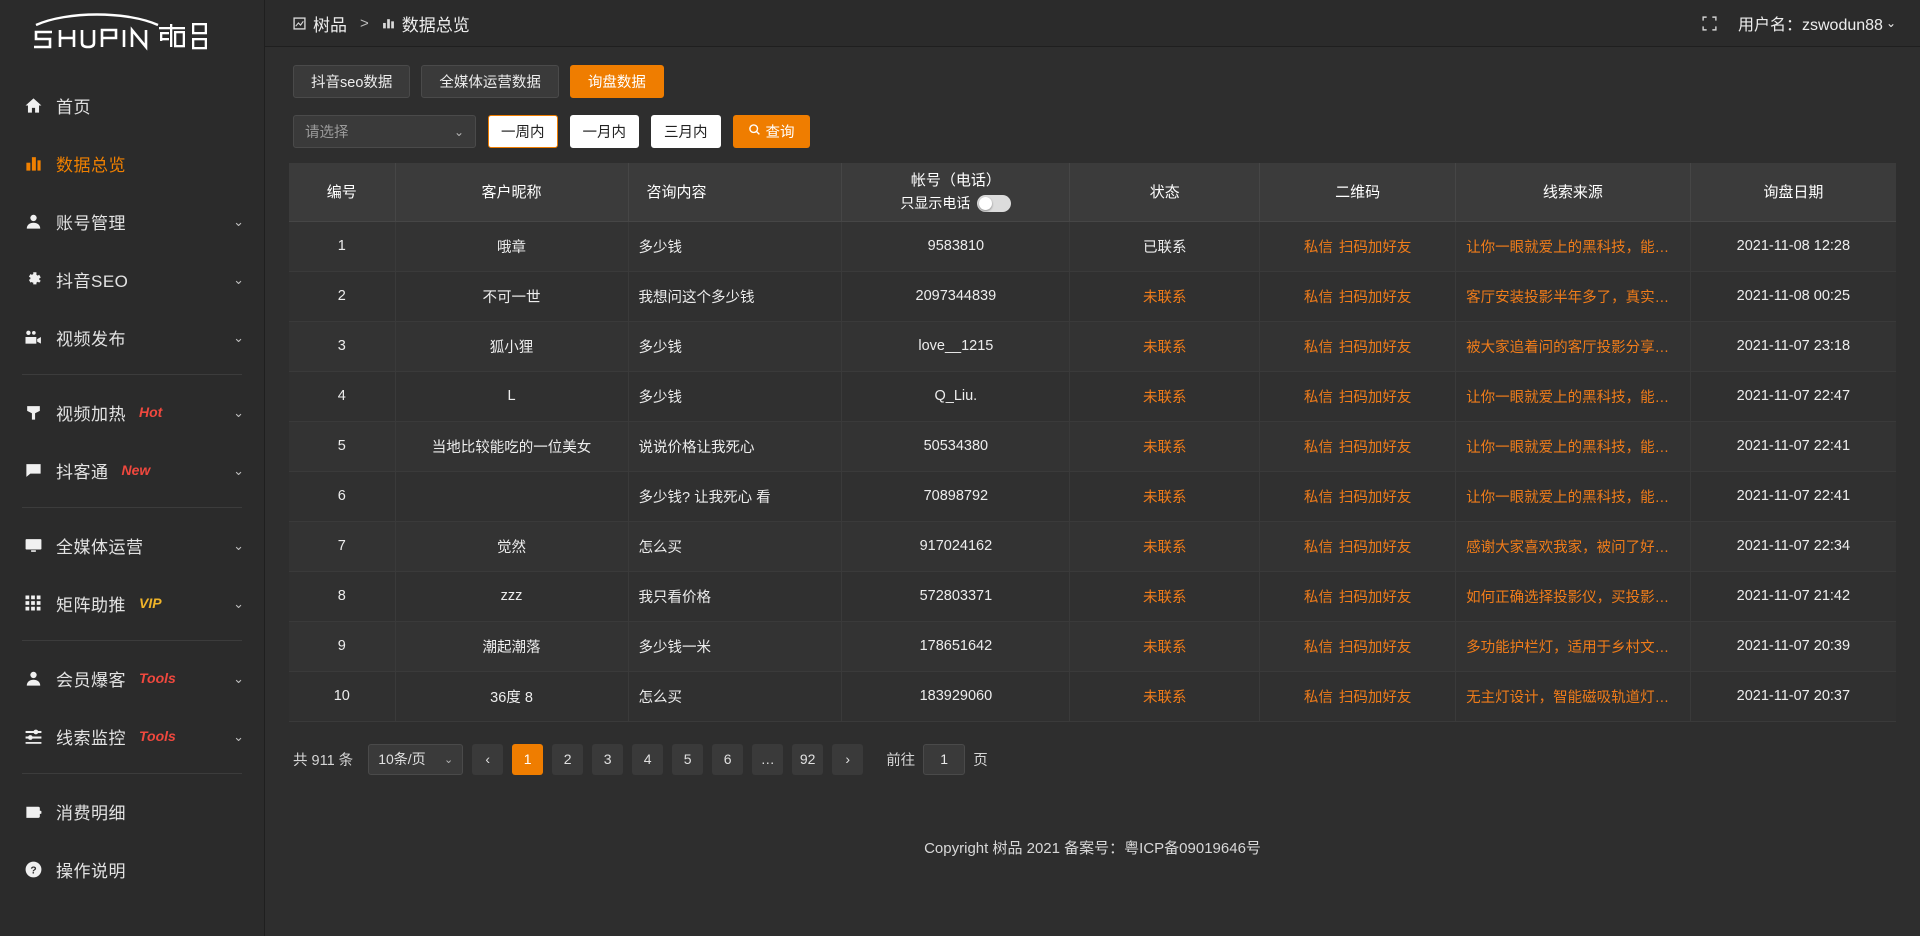  Describe the element at coordinates (132, 736) in the screenshot. I see `sidebar-item-lead-monitoring: 线索监控 Tools ⌄` at that location.